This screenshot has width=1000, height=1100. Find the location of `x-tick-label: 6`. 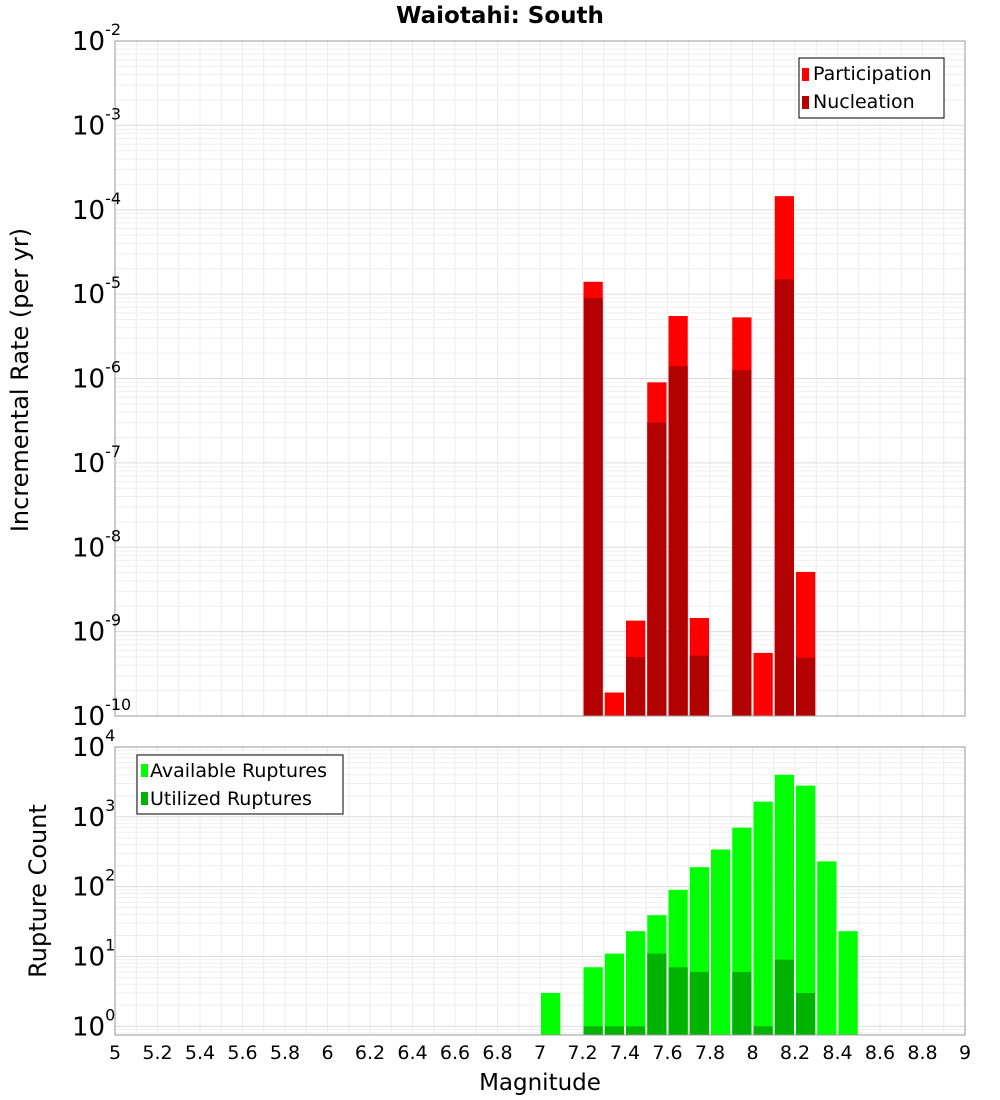

x-tick-label: 6 is located at coordinates (327, 1053).